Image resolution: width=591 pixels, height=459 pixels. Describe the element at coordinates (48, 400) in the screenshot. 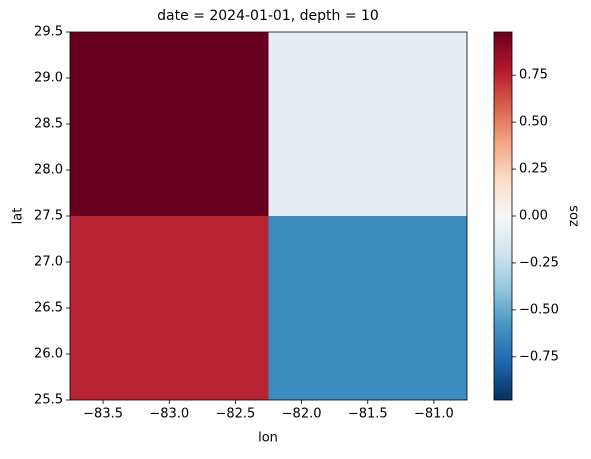

I see `y-tick-label: 25.5` at that location.